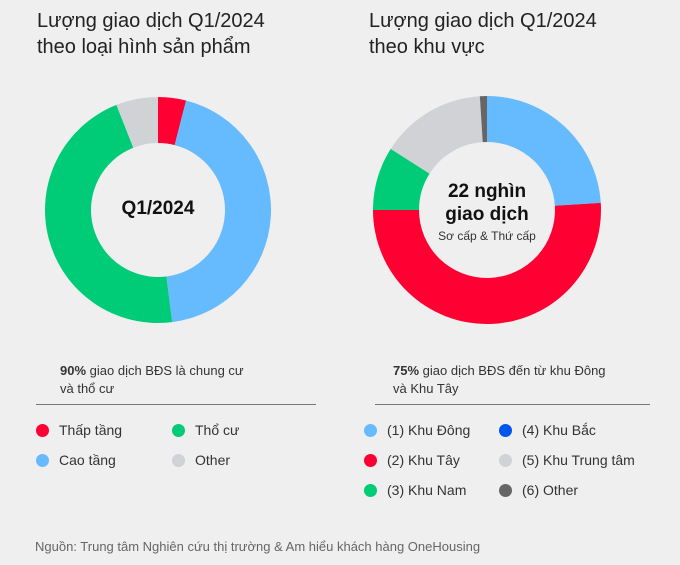 The width and height of the screenshot is (680, 565). Describe the element at coordinates (213, 460) in the screenshot. I see `legend-label: Other` at that location.